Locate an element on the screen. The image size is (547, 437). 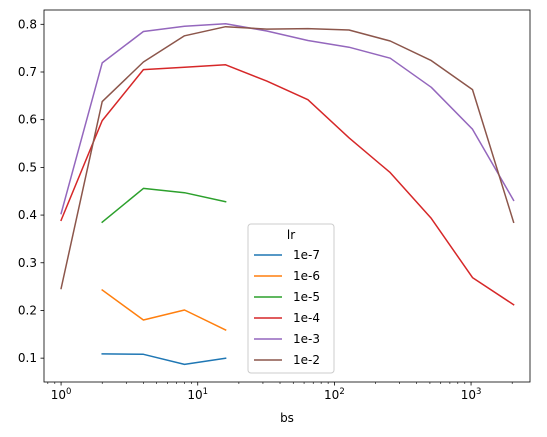
x-axis-label: bs is located at coordinates (287, 418).